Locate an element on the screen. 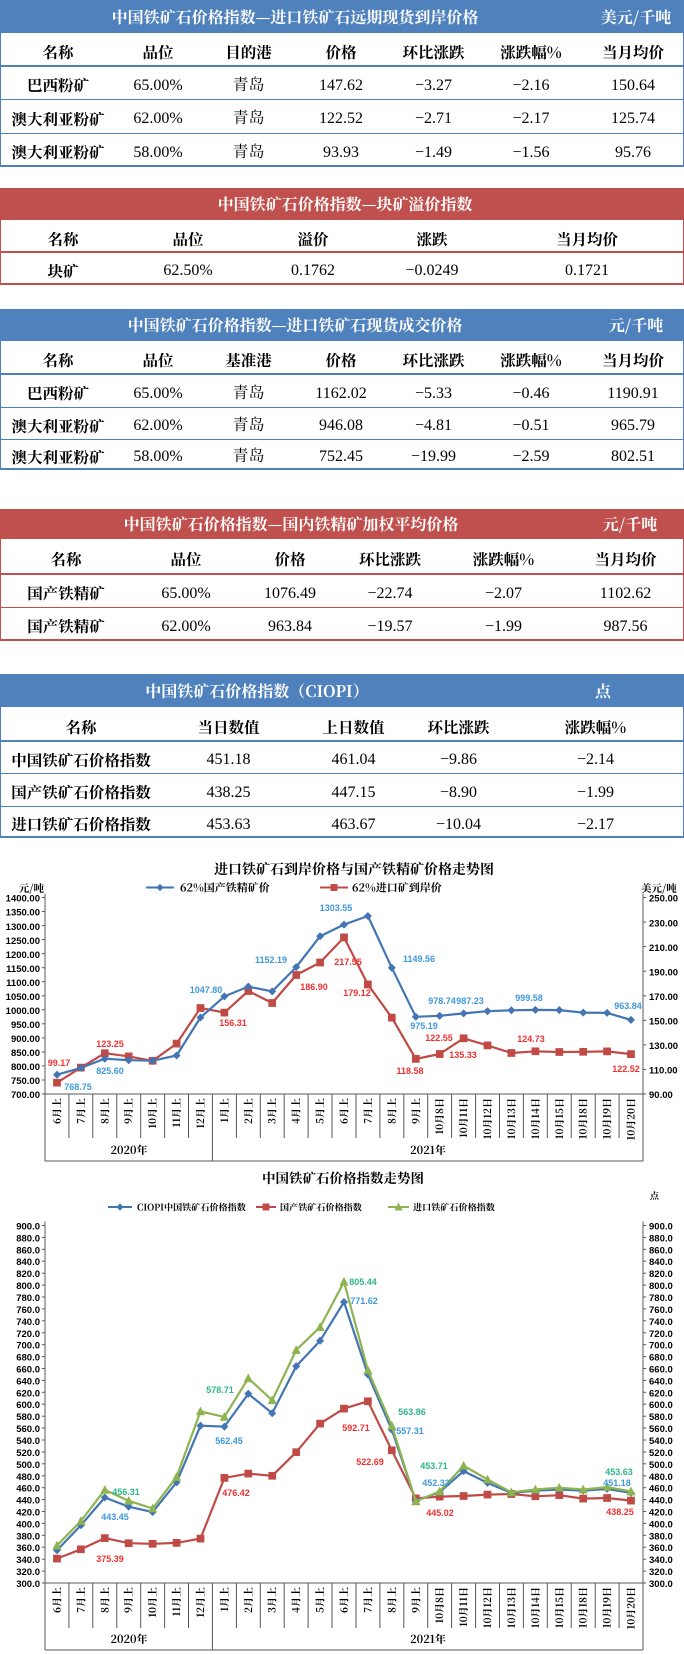 The height and width of the screenshot is (1655, 684). svg-text: 780.0 is located at coordinates (661, 1298).